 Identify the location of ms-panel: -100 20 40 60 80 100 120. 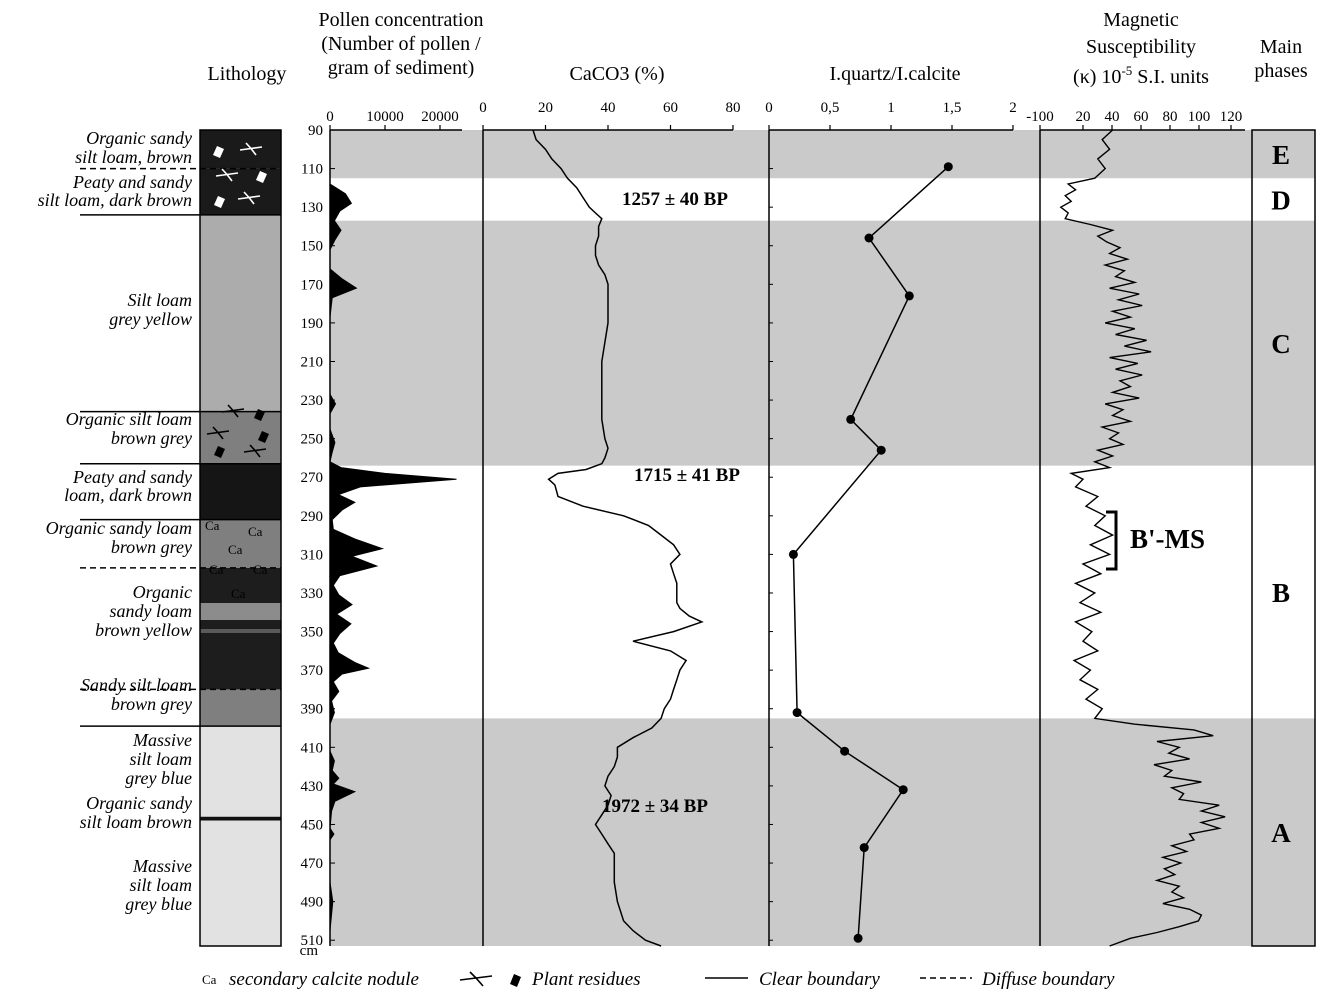
(1135, 528).